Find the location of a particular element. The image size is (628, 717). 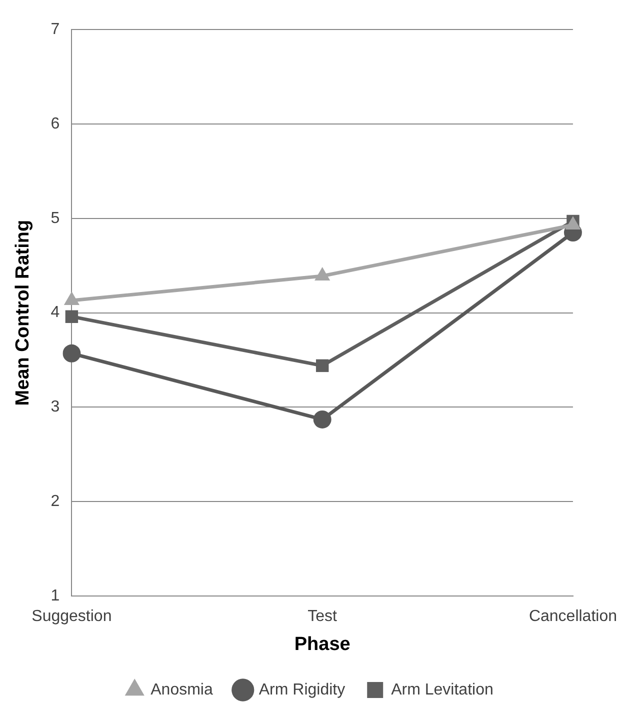

y-tick-label: 4 is located at coordinates (55, 313).